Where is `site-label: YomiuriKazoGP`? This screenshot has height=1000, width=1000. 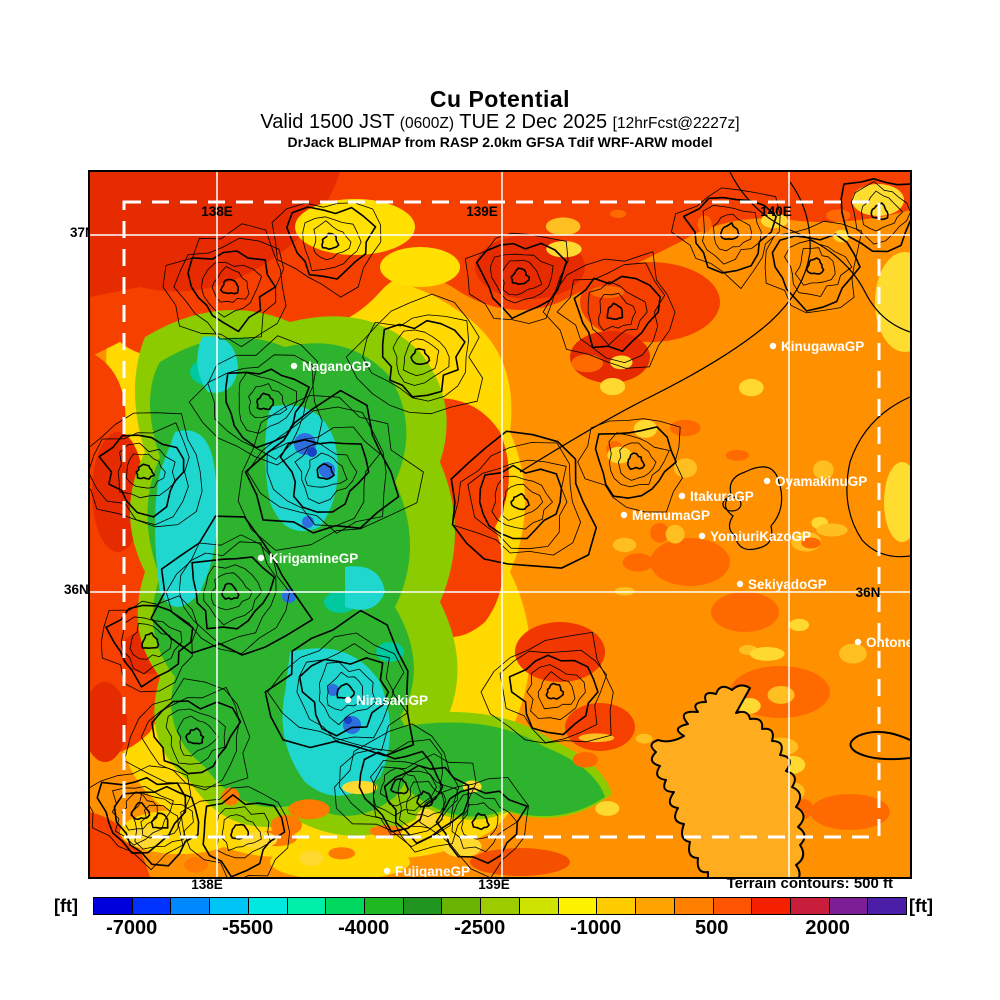 site-label: YomiuriKazoGP is located at coordinates (760, 536).